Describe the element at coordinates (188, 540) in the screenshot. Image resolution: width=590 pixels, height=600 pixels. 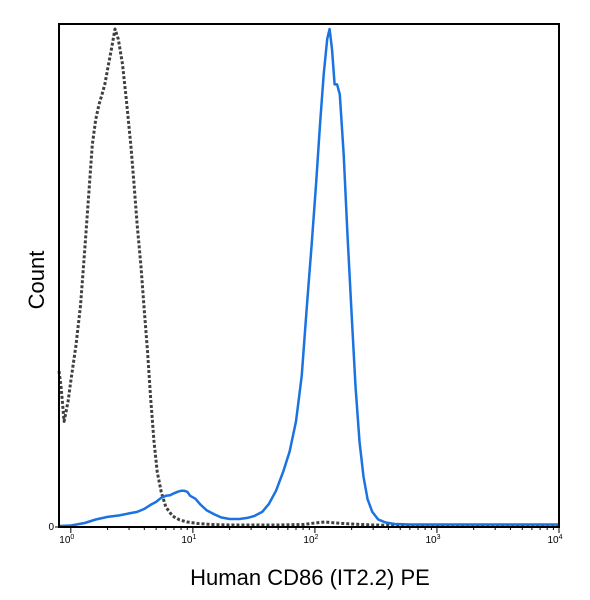
I see `x-tick-label: 10¹` at that location.